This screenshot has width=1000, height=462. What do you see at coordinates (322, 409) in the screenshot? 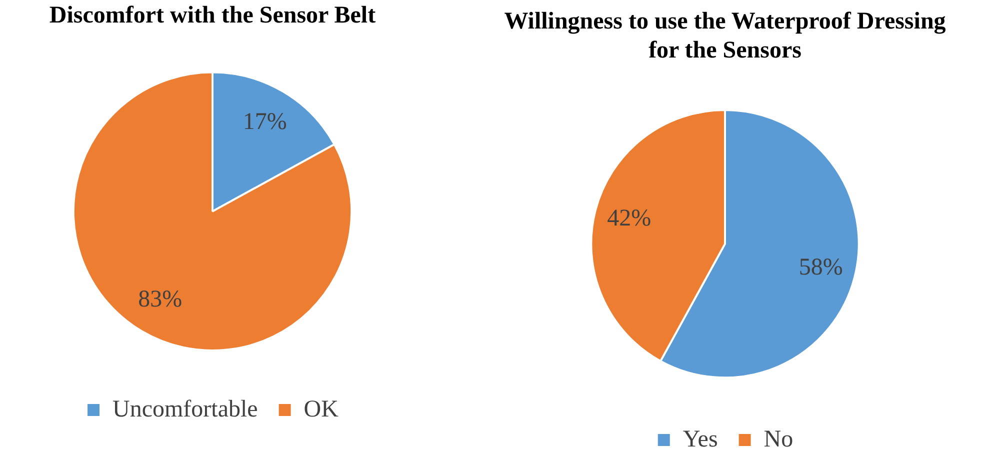
I see `legend-label: OK` at bounding box center [322, 409].